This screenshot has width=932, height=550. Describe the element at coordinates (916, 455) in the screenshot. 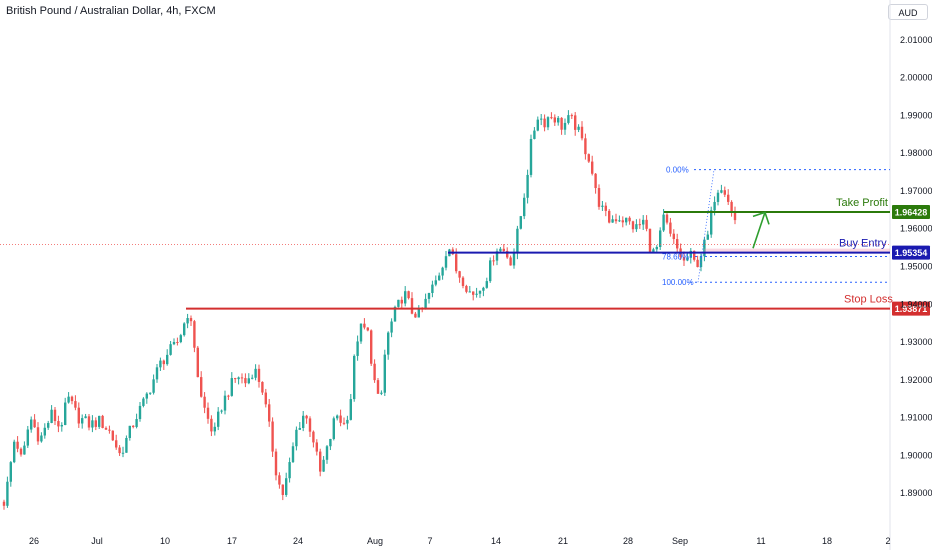

I see `y-tick-label: 1.90000` at that location.